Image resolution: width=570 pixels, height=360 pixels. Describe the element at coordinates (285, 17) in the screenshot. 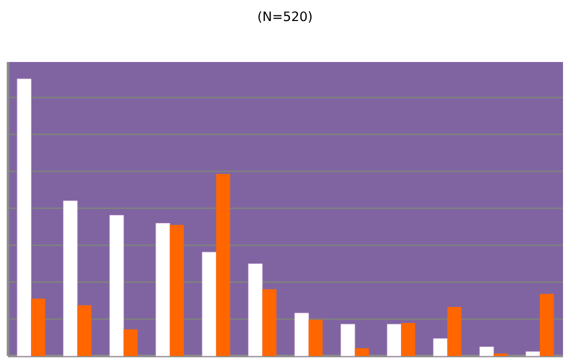

I see `chart-title: (N=520)` at that location.